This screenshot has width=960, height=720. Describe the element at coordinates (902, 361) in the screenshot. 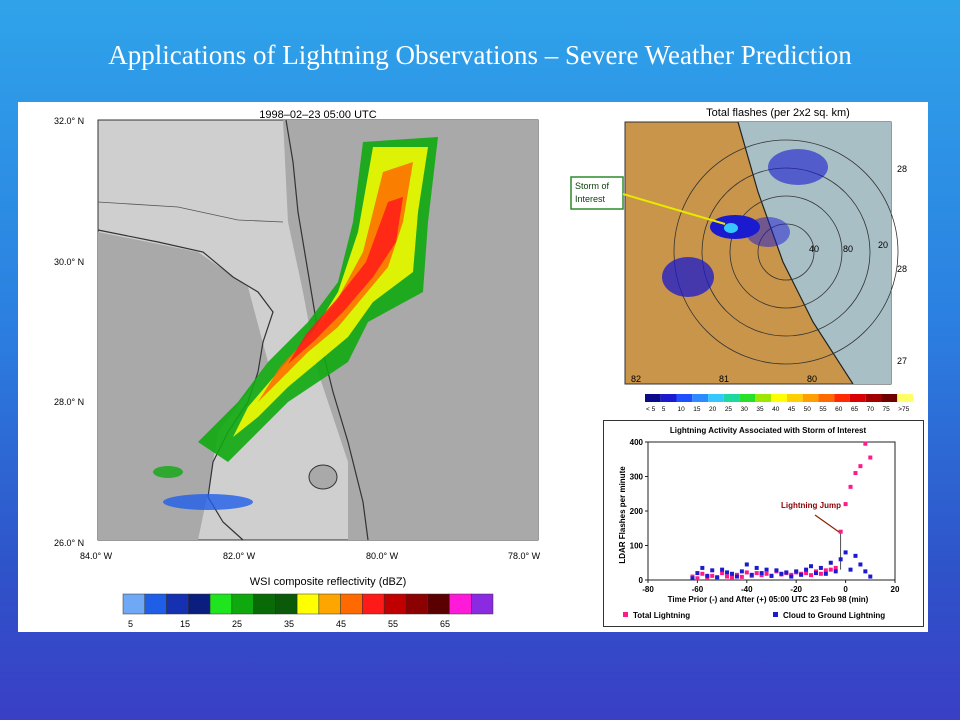

I see `lat-tick-label: 27` at that location.